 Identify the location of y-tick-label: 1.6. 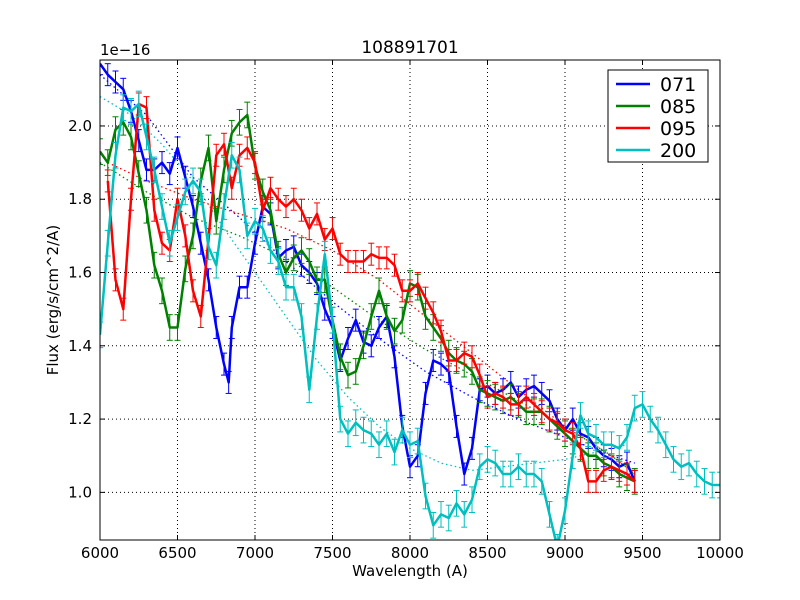
(80, 273).